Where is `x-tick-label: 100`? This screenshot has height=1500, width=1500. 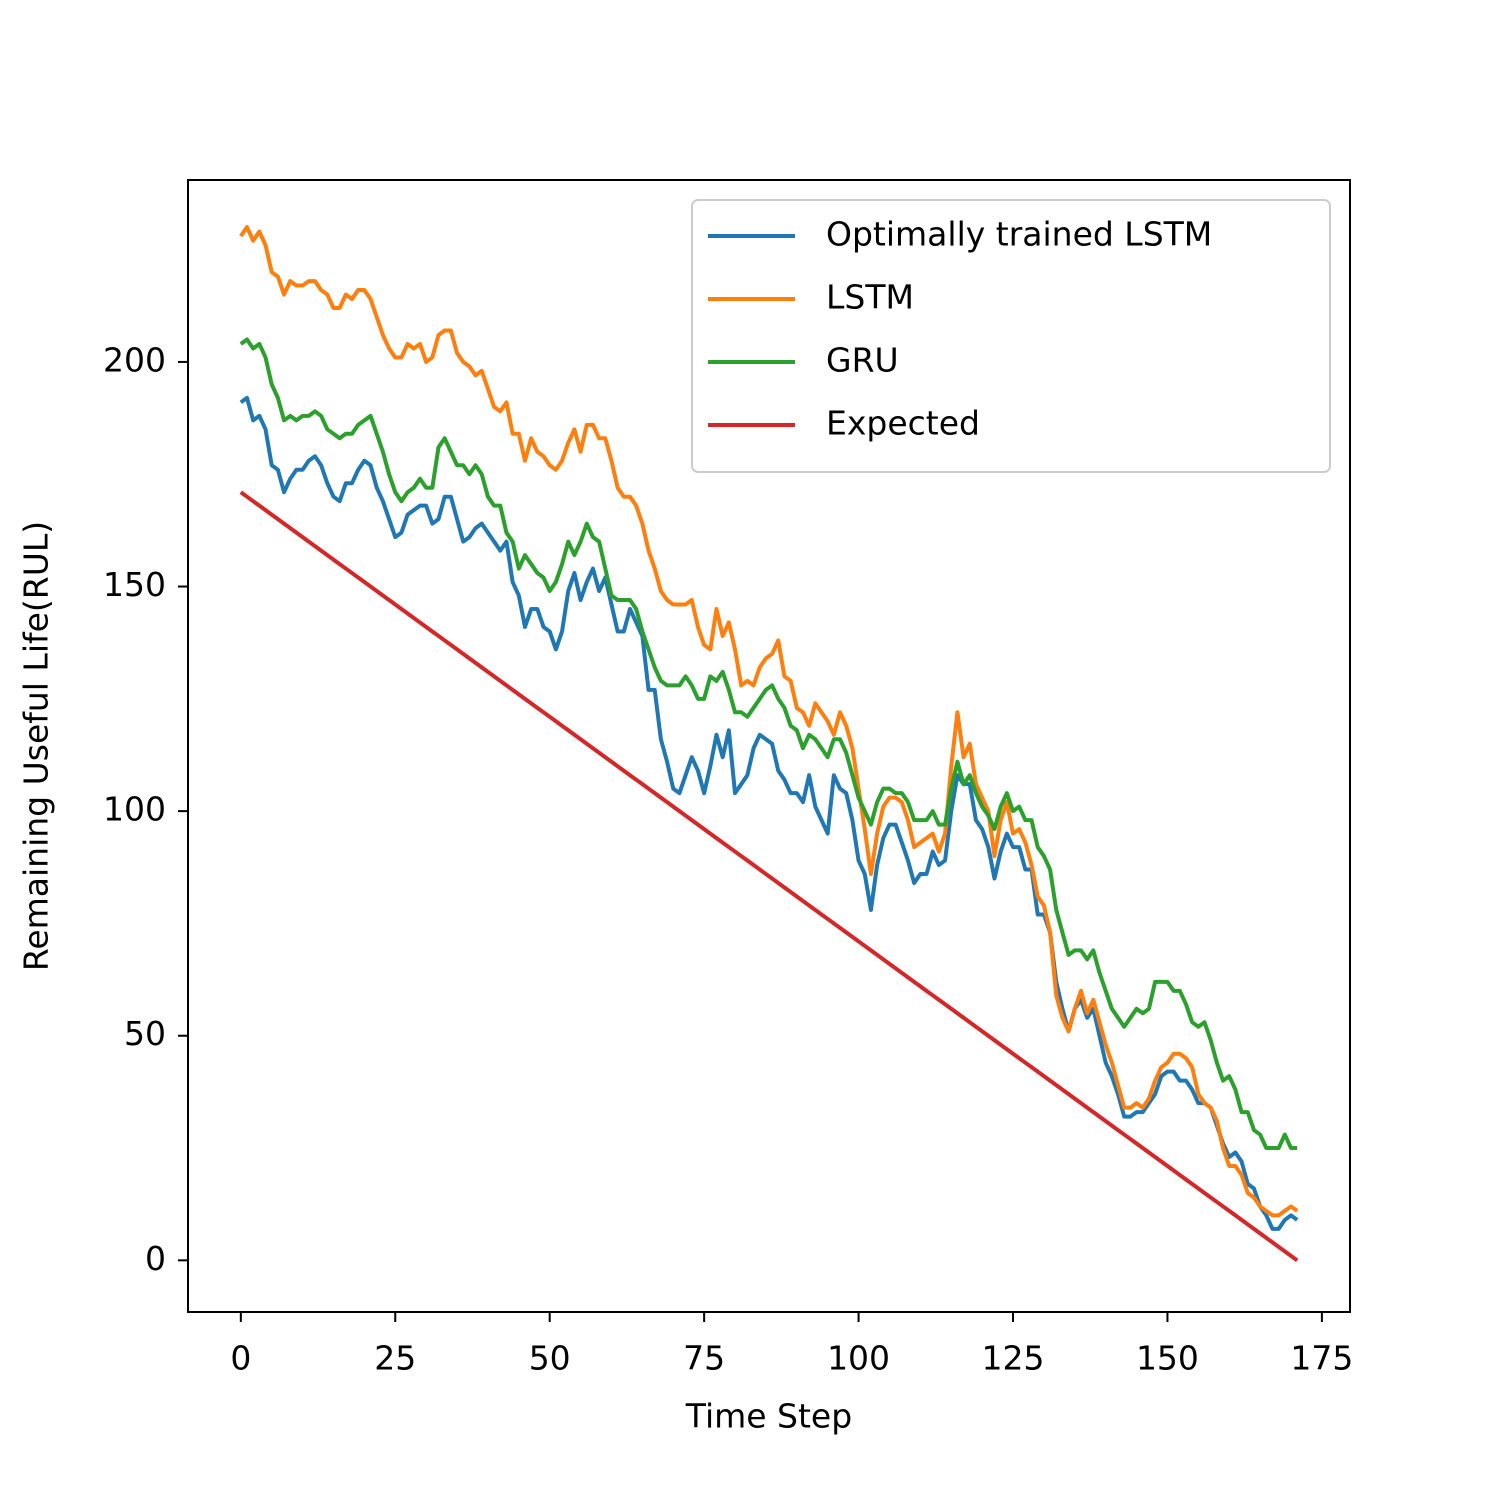
x-tick-label: 100 is located at coordinates (858, 1358).